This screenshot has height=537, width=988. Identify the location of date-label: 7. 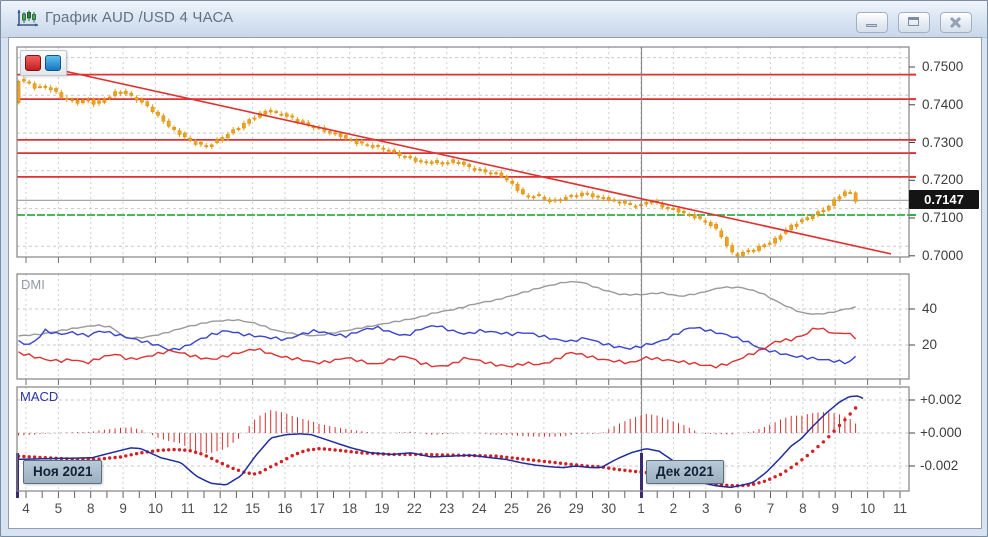
(770, 508).